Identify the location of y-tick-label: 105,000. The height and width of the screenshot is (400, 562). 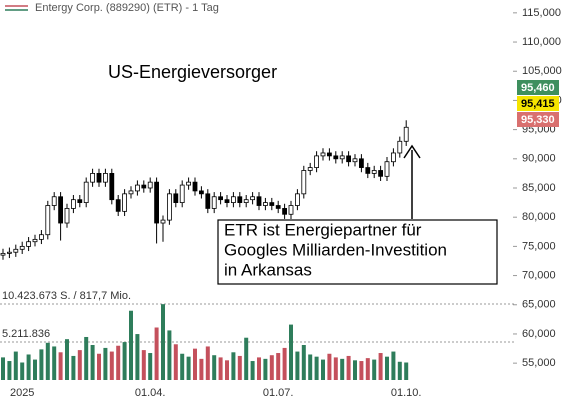
(542, 71).